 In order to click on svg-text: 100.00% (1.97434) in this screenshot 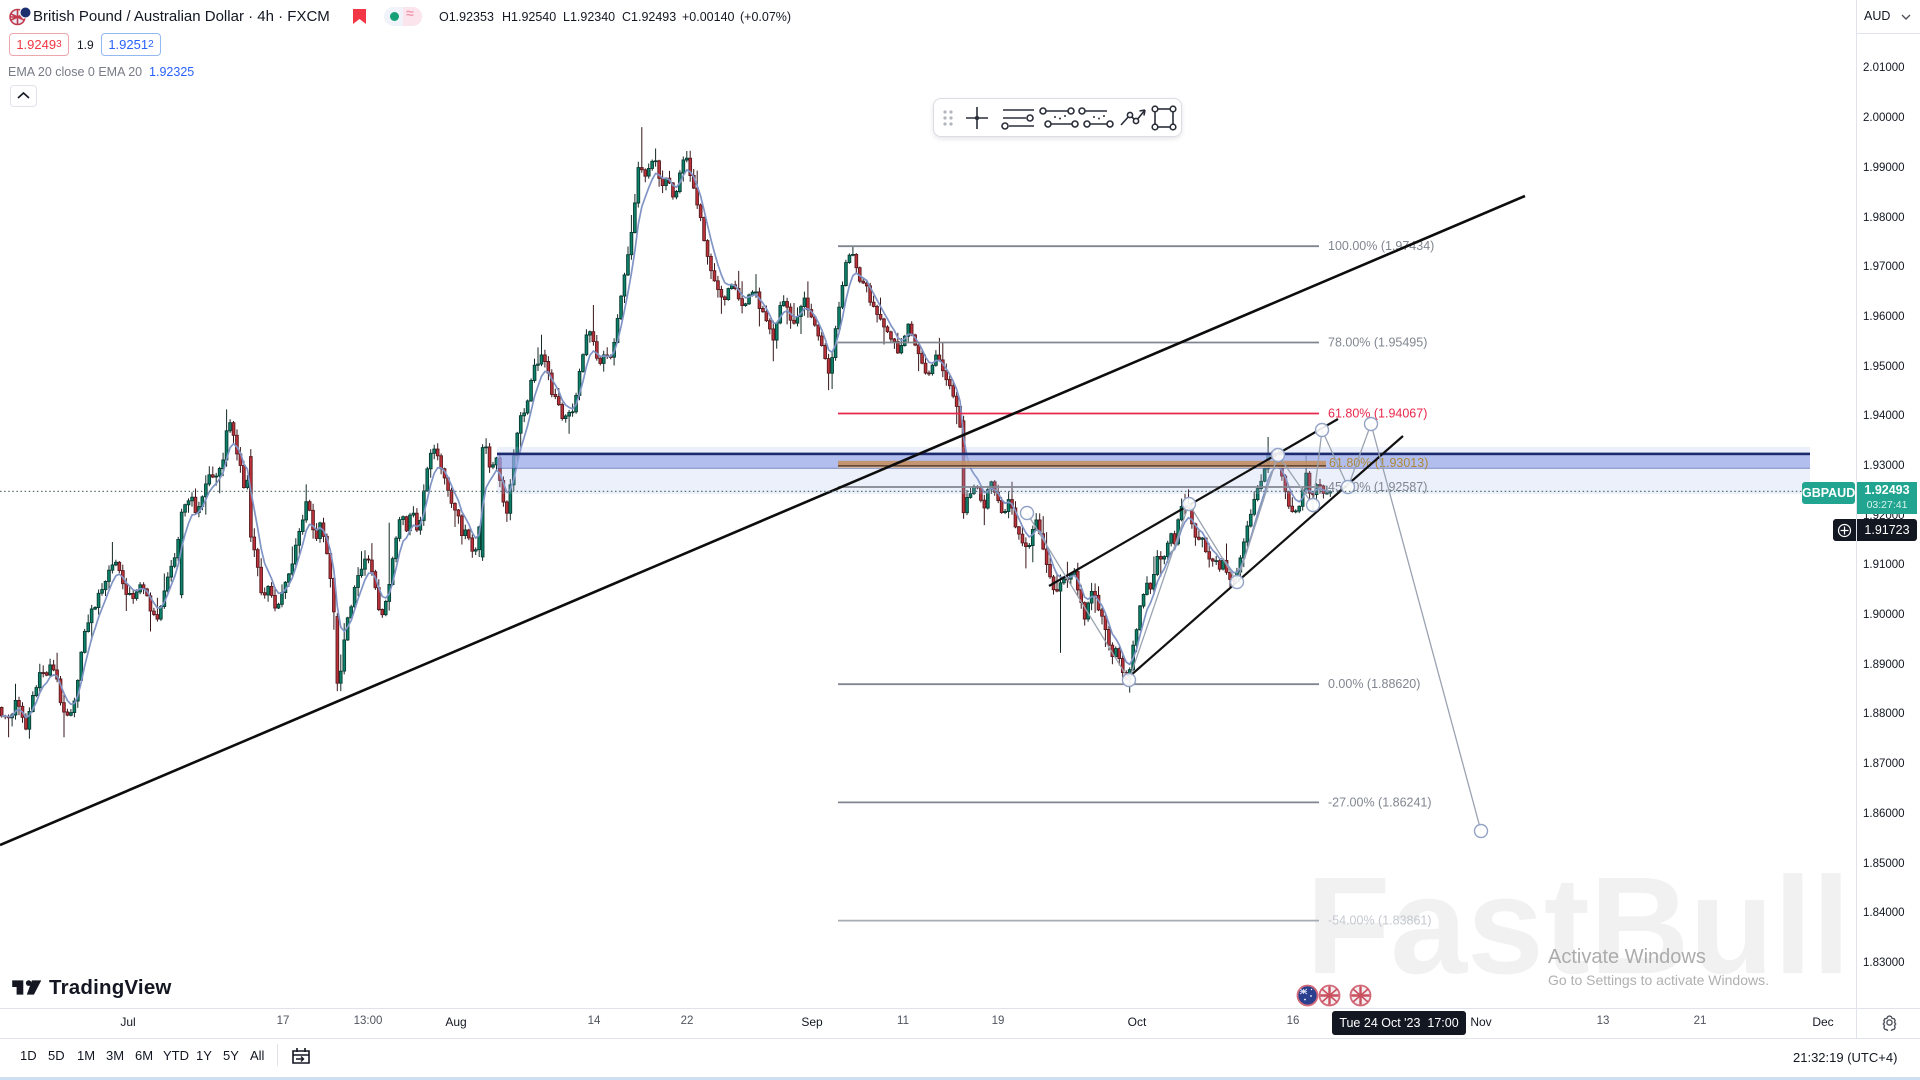, I will do `click(1381, 246)`.